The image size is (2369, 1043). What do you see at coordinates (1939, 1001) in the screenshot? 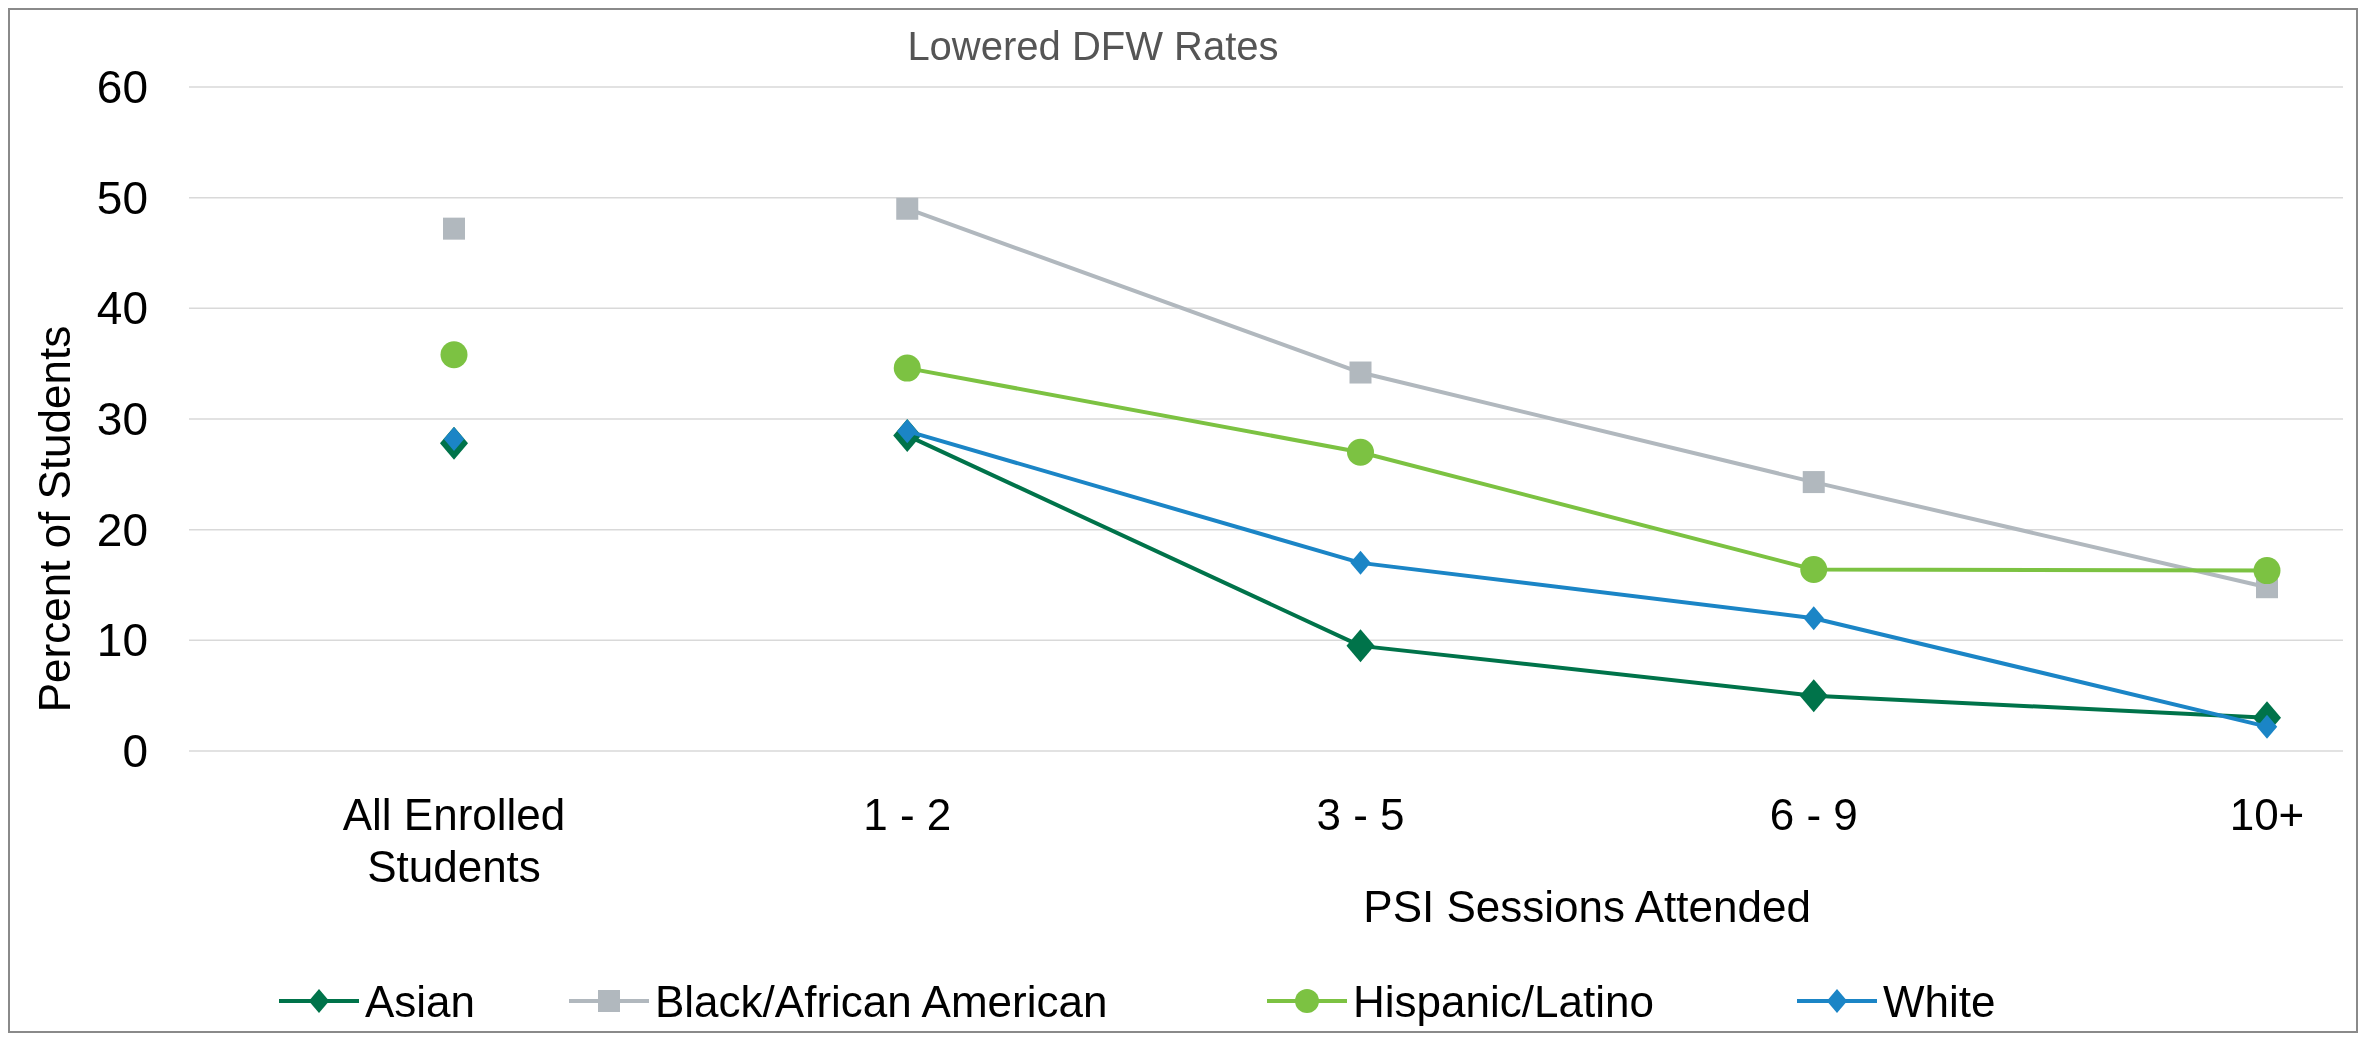
I see `legend-label: White` at bounding box center [1939, 1001].